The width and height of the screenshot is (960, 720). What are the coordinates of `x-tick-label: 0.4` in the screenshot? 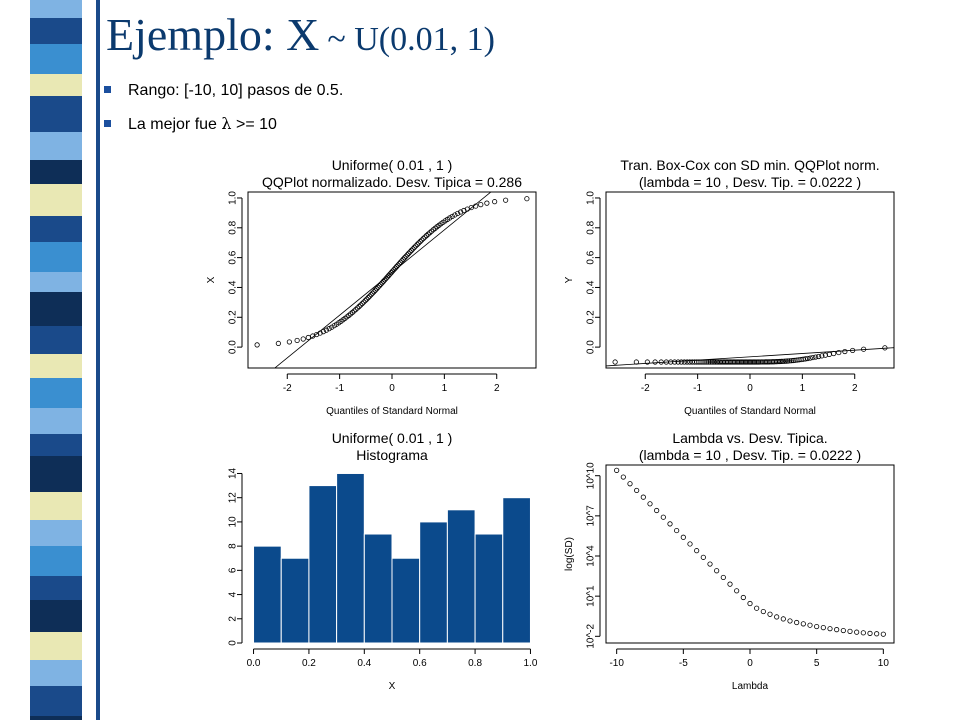 It's located at (364, 663).